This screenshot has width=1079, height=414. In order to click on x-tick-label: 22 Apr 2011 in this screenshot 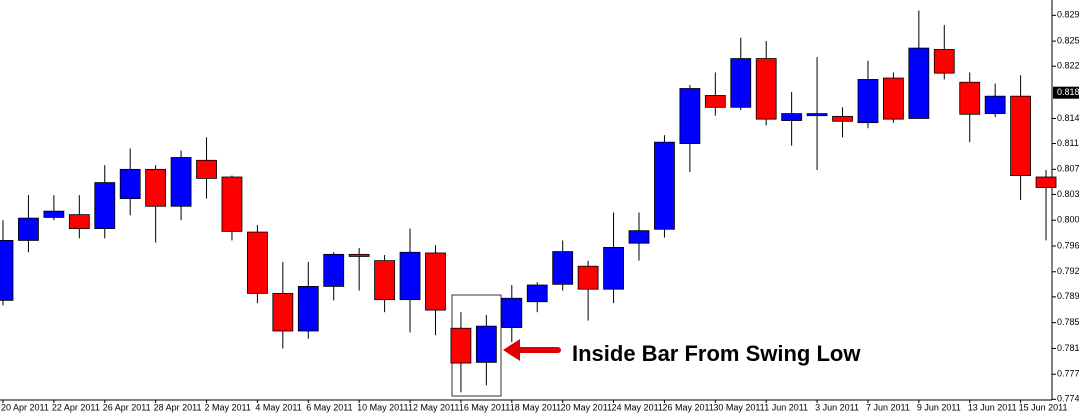, I will do `click(76, 407)`.